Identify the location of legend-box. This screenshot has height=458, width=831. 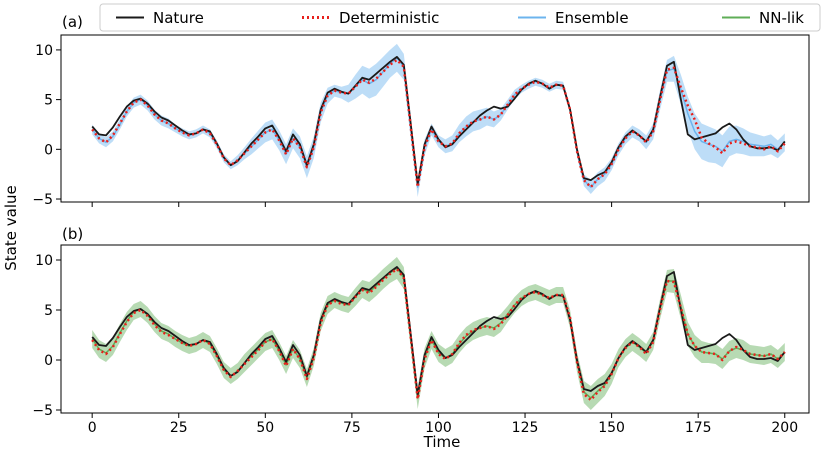
(460, 17).